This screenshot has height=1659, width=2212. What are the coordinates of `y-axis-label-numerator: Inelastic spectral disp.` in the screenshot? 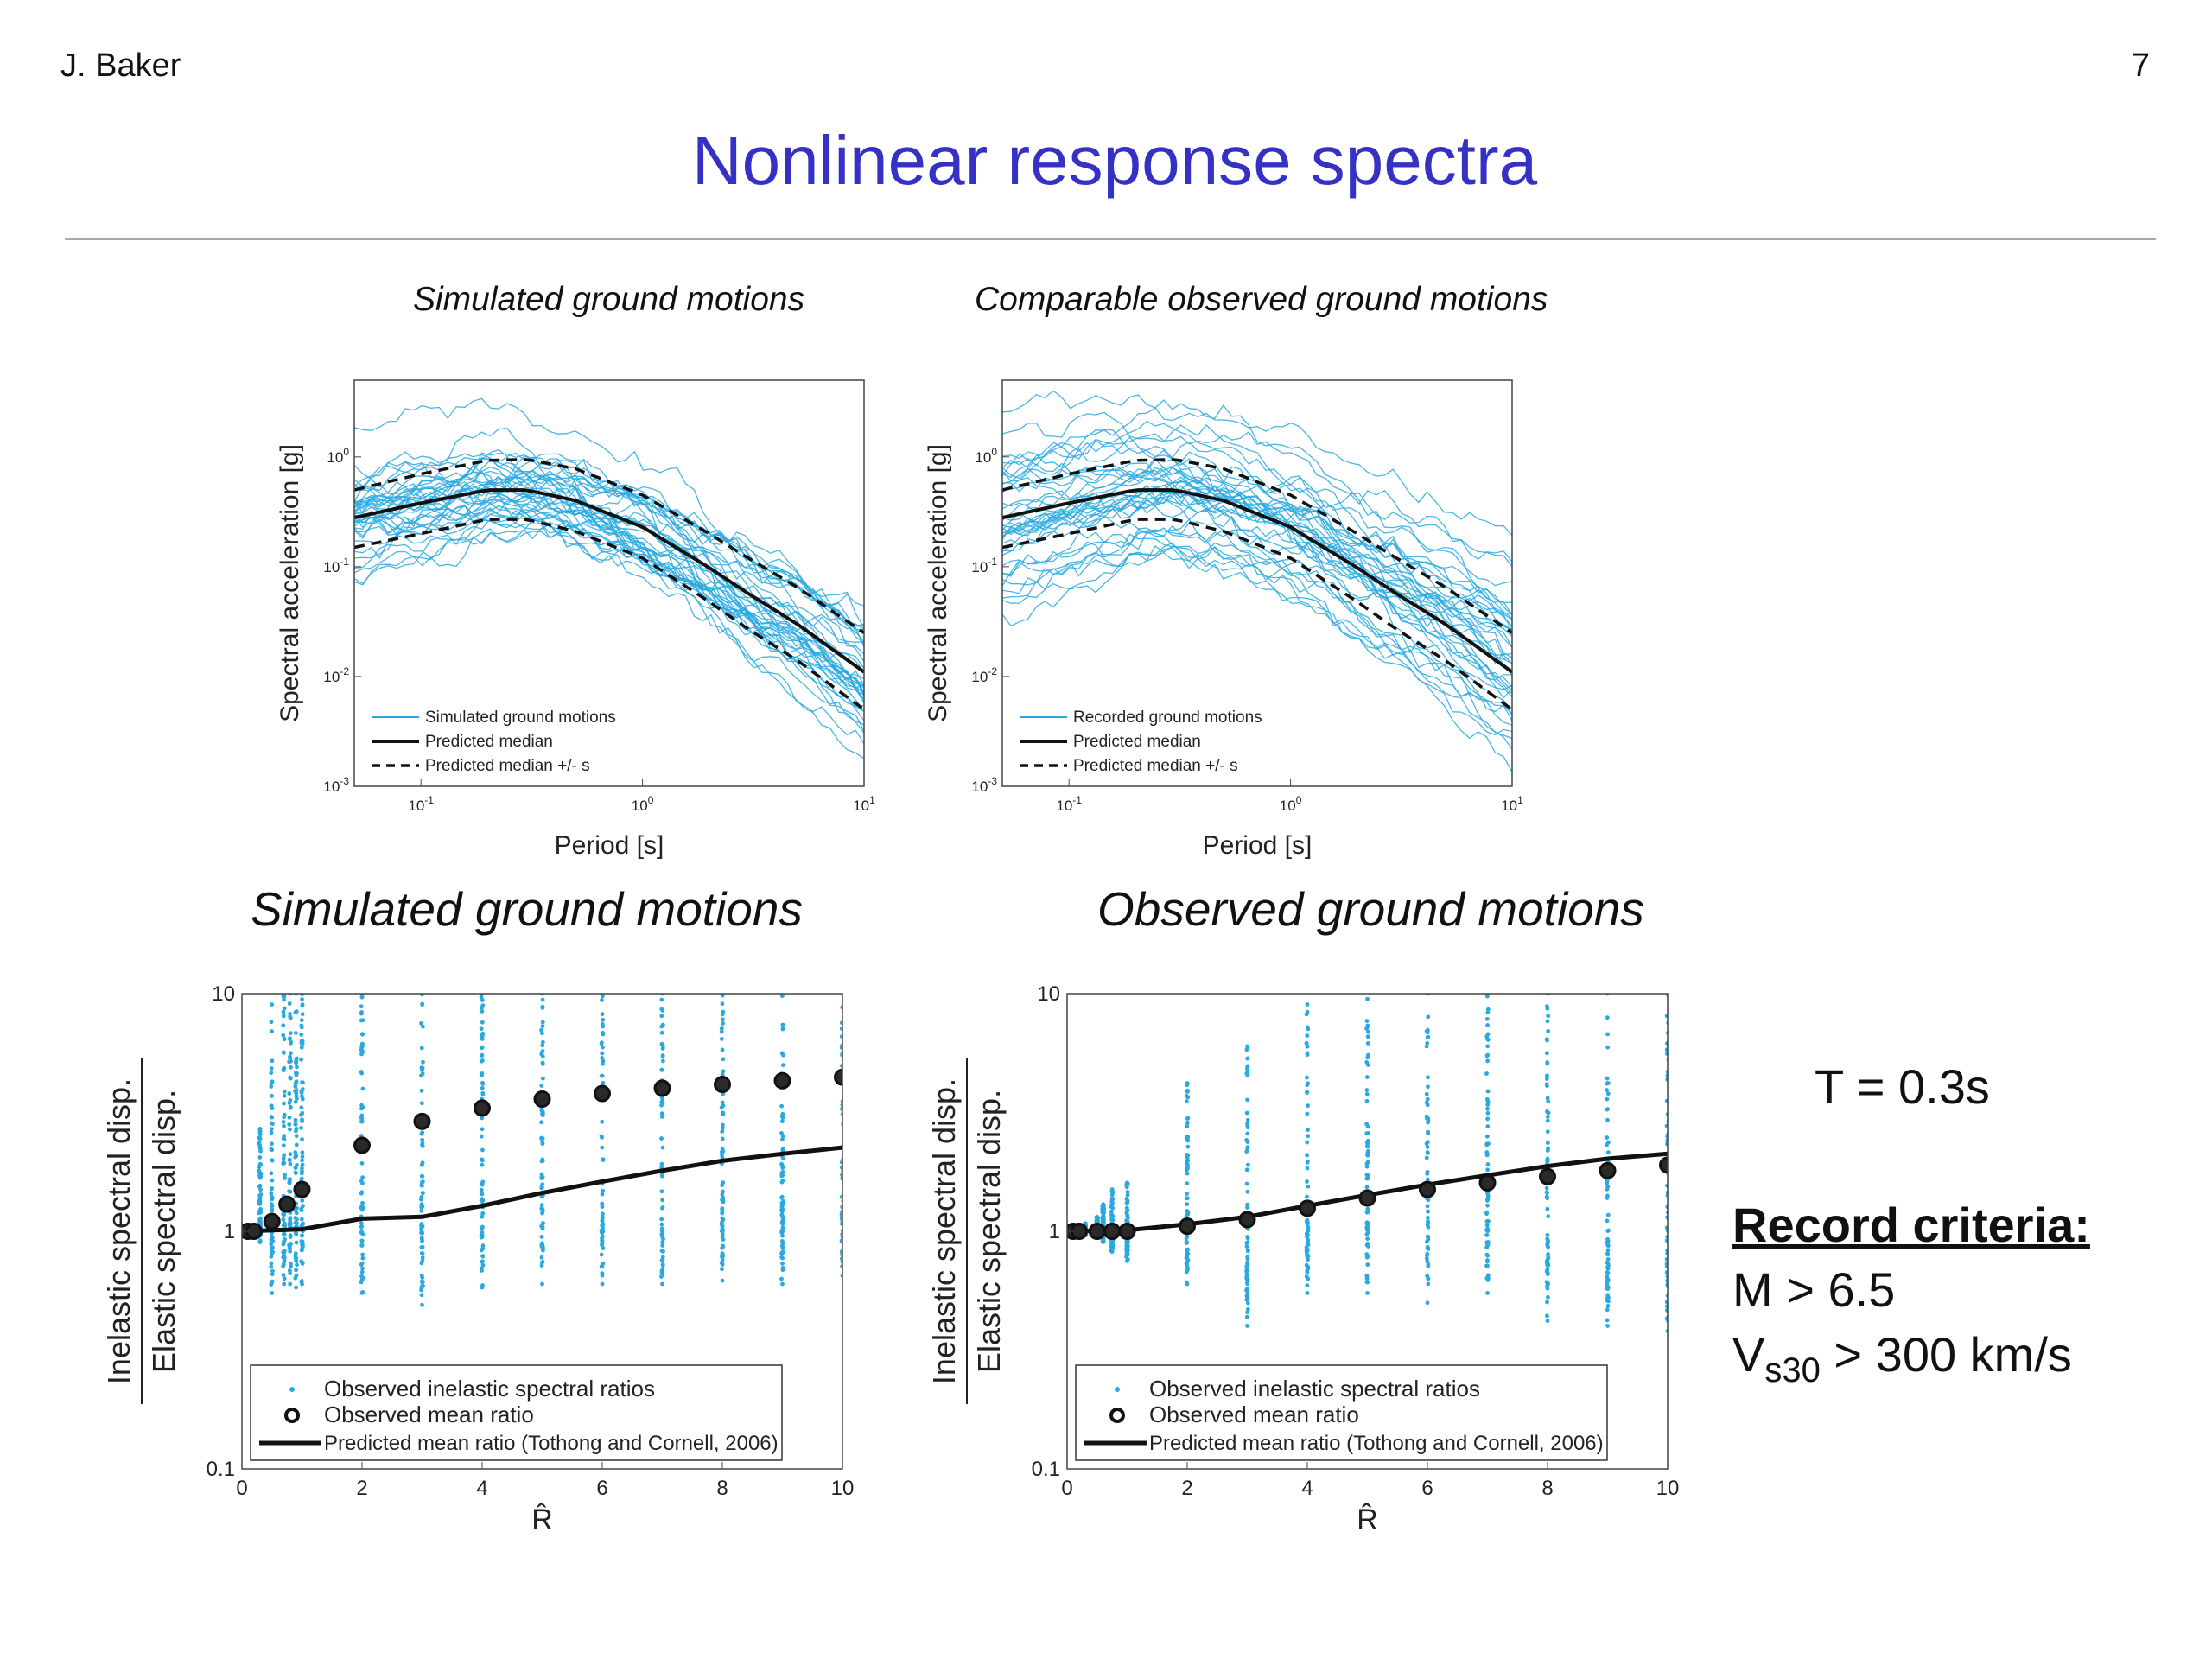 It's located at (120, 1231).